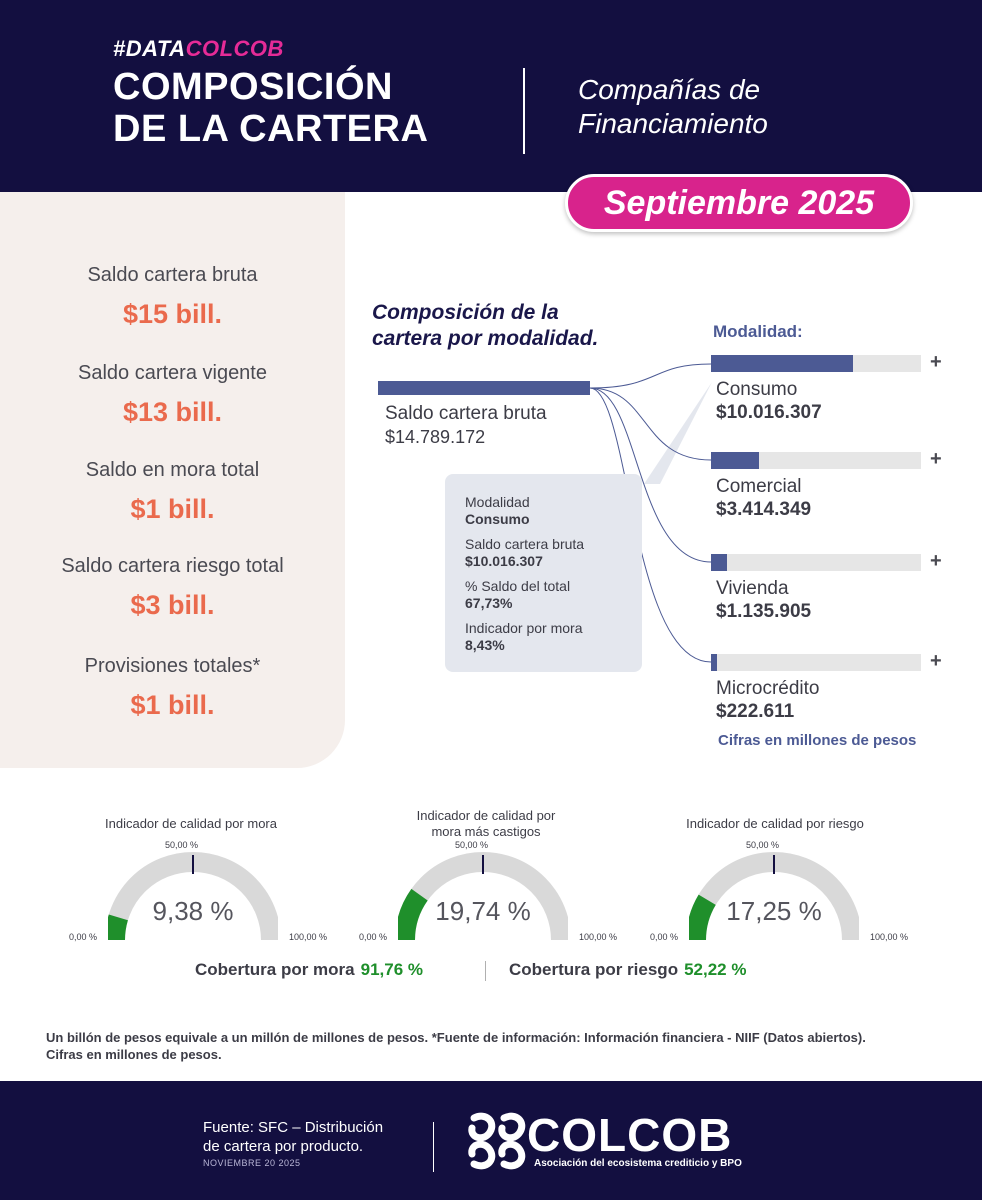 The width and height of the screenshot is (982, 1200). What do you see at coordinates (650, 376) in the screenshot?
I see `link-consumo` at bounding box center [650, 376].